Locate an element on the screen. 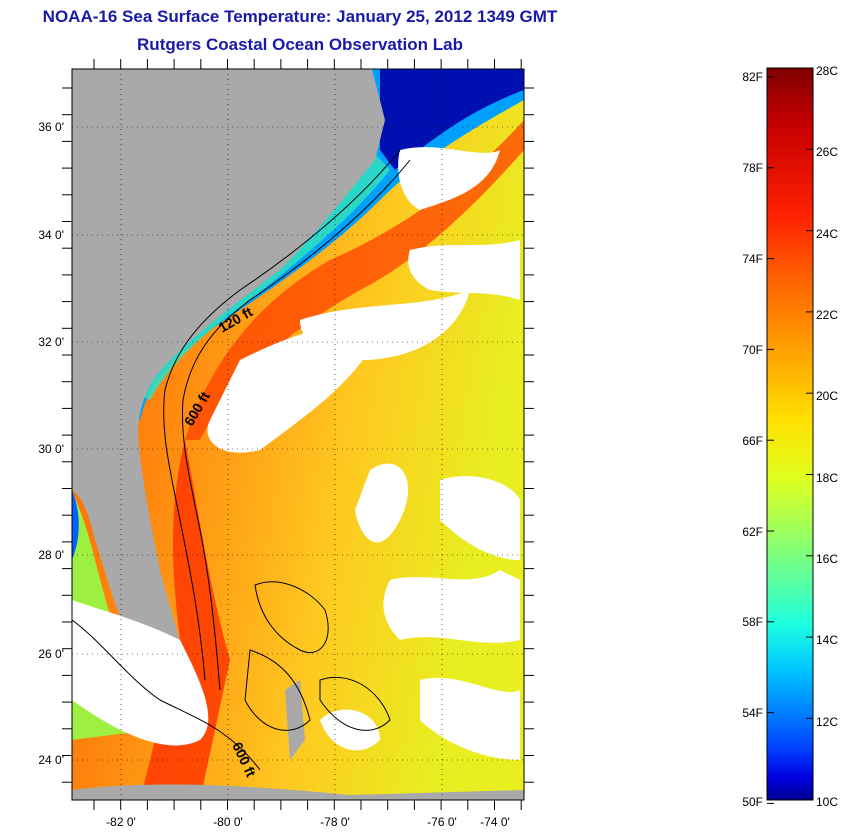  colorbar-c-label: 20C is located at coordinates (827, 396).